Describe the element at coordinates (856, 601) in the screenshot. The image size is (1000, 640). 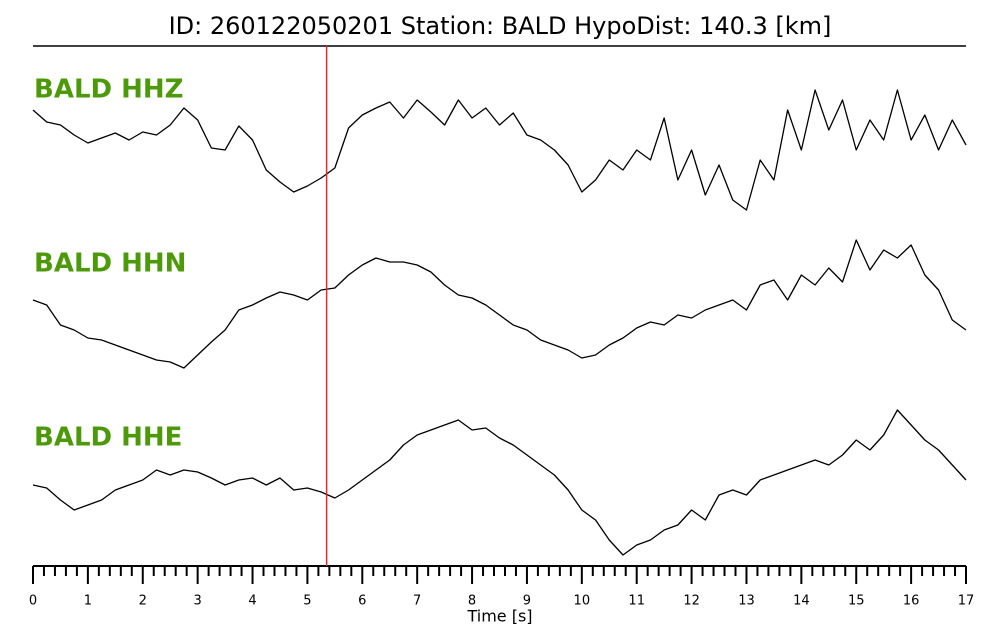
I see `x-tick-label: 15` at that location.